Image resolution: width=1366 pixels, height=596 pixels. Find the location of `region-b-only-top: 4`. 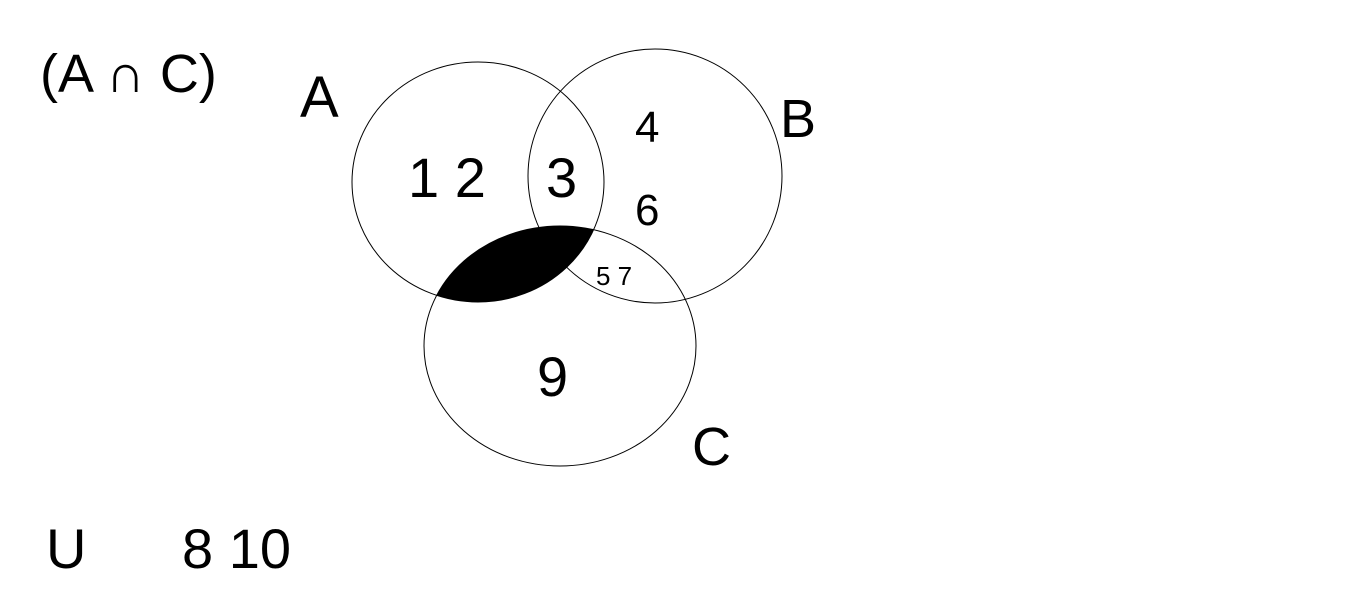

region-b-only-top: 4 is located at coordinates (647, 127).